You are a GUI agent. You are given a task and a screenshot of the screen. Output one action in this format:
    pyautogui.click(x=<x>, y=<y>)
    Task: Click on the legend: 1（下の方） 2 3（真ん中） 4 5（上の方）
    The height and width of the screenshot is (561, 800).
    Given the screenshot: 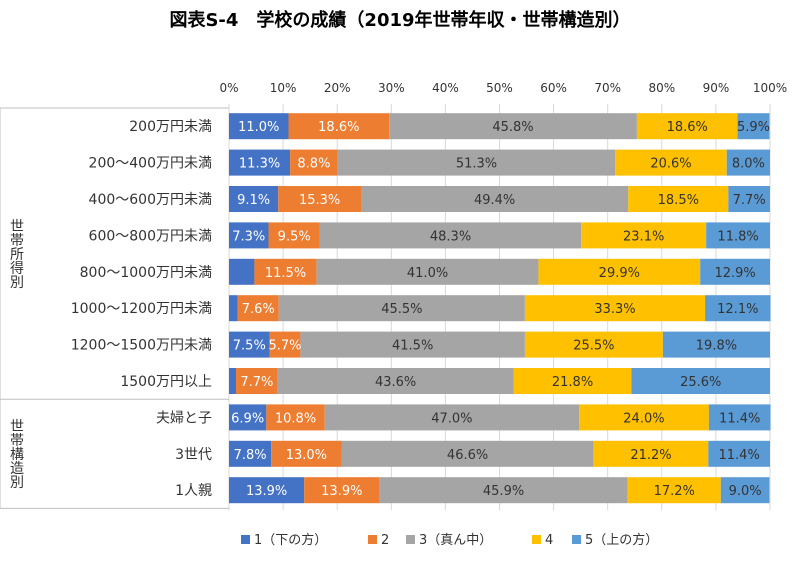 What is the action you would take?
    pyautogui.click(x=449, y=540)
    